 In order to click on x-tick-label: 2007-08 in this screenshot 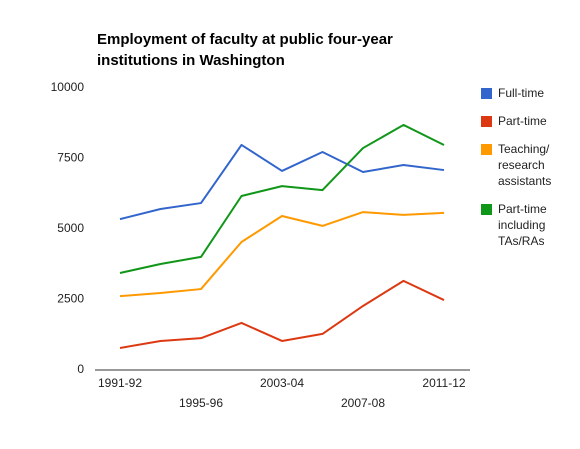, I will do `click(363, 403)`.